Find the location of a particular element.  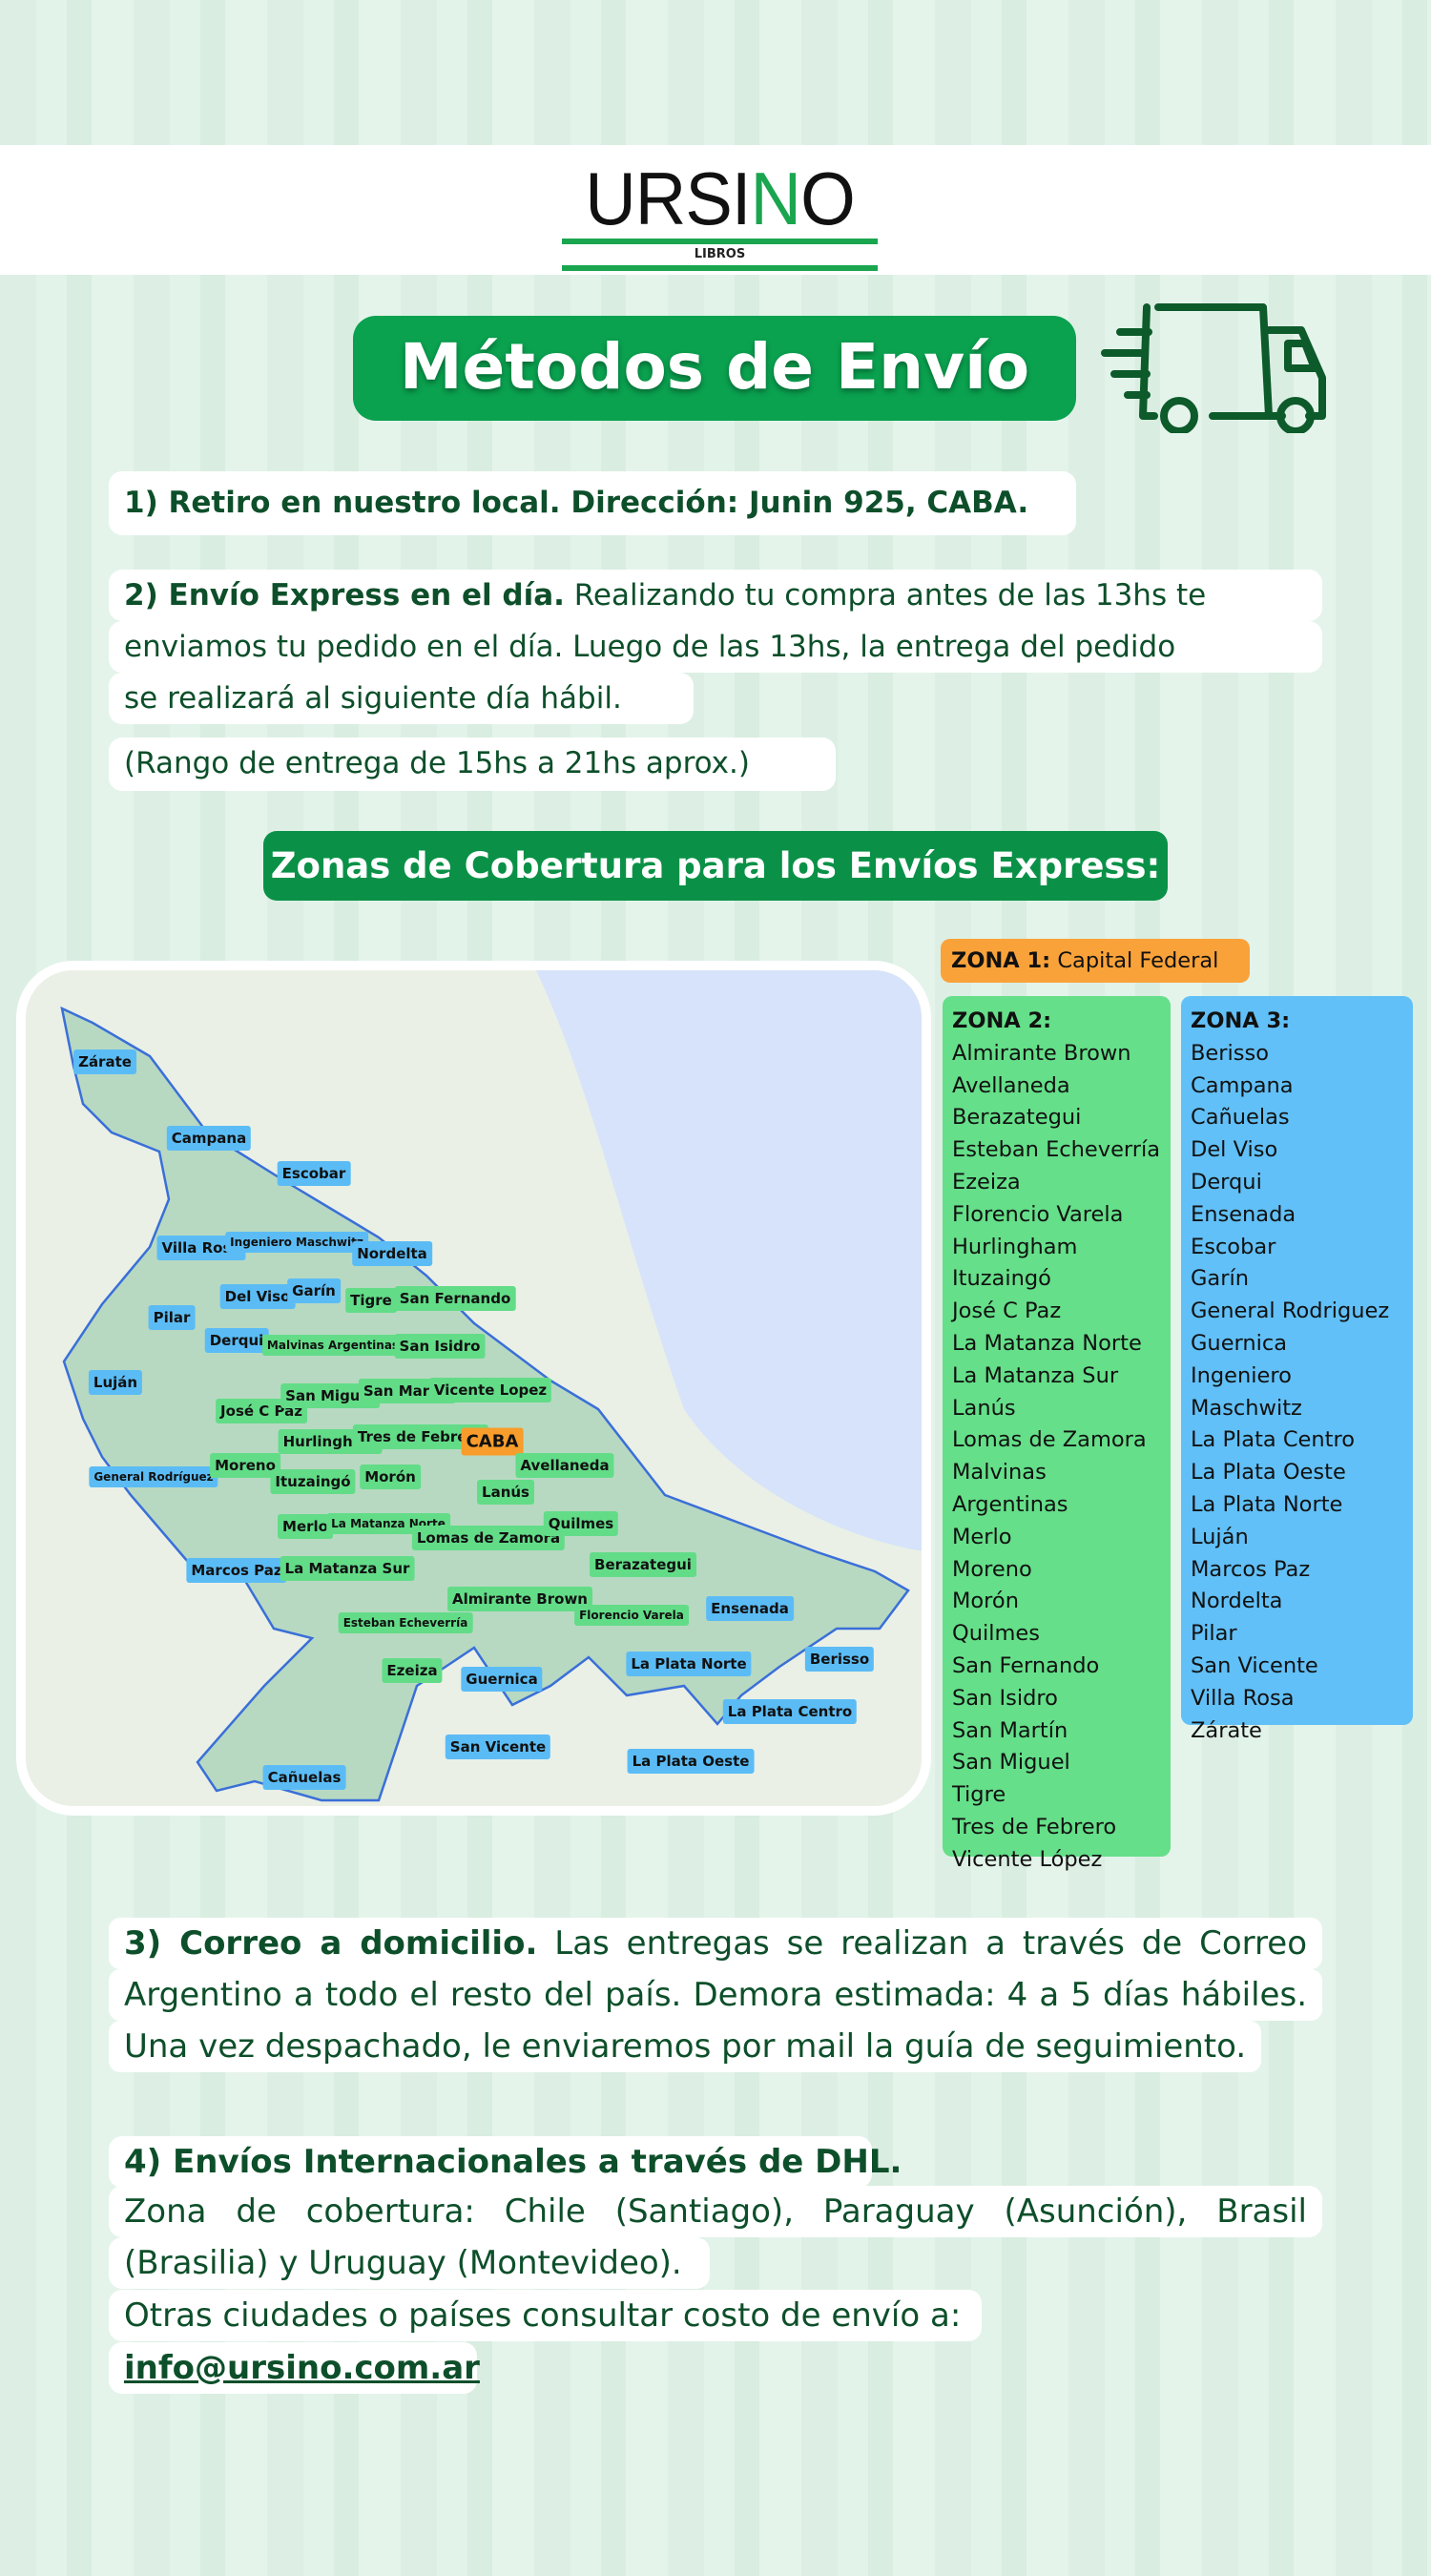

map-label: La Plata Oeste is located at coordinates (691, 1761).